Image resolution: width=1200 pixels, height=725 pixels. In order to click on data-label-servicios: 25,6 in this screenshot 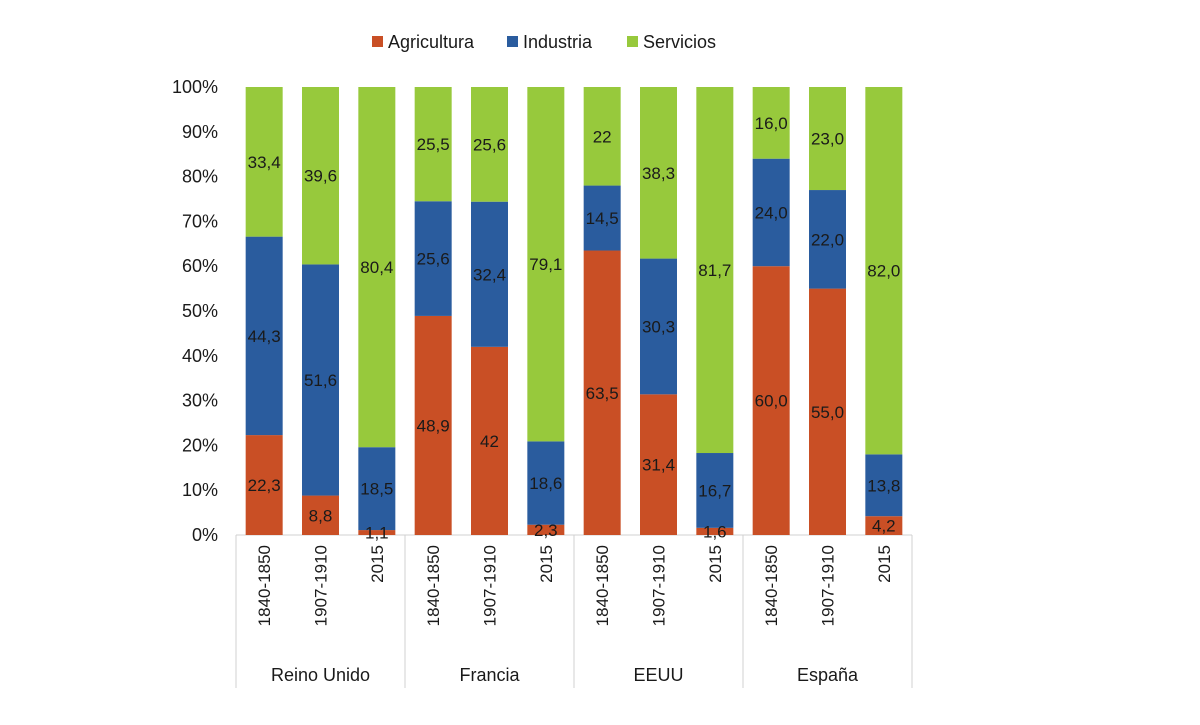, I will do `click(489, 144)`.